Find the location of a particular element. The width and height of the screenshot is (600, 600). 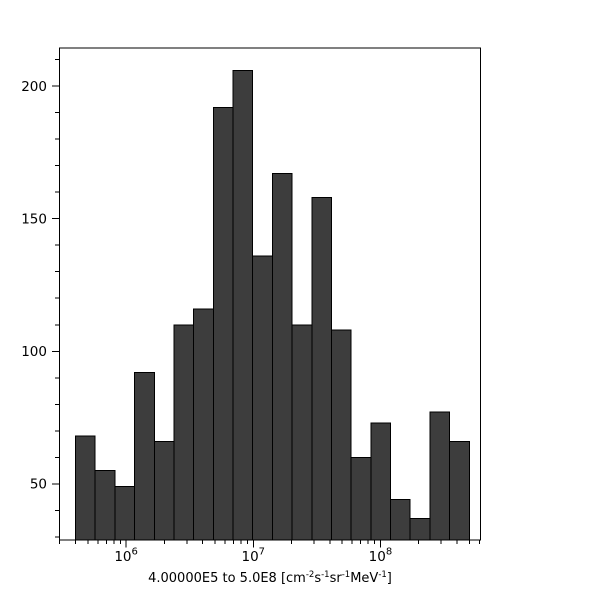

x-axis-title: 4.00000E5 to 5.0E8 [cm-2s-1sr-1MeV-1] is located at coordinates (270, 578).